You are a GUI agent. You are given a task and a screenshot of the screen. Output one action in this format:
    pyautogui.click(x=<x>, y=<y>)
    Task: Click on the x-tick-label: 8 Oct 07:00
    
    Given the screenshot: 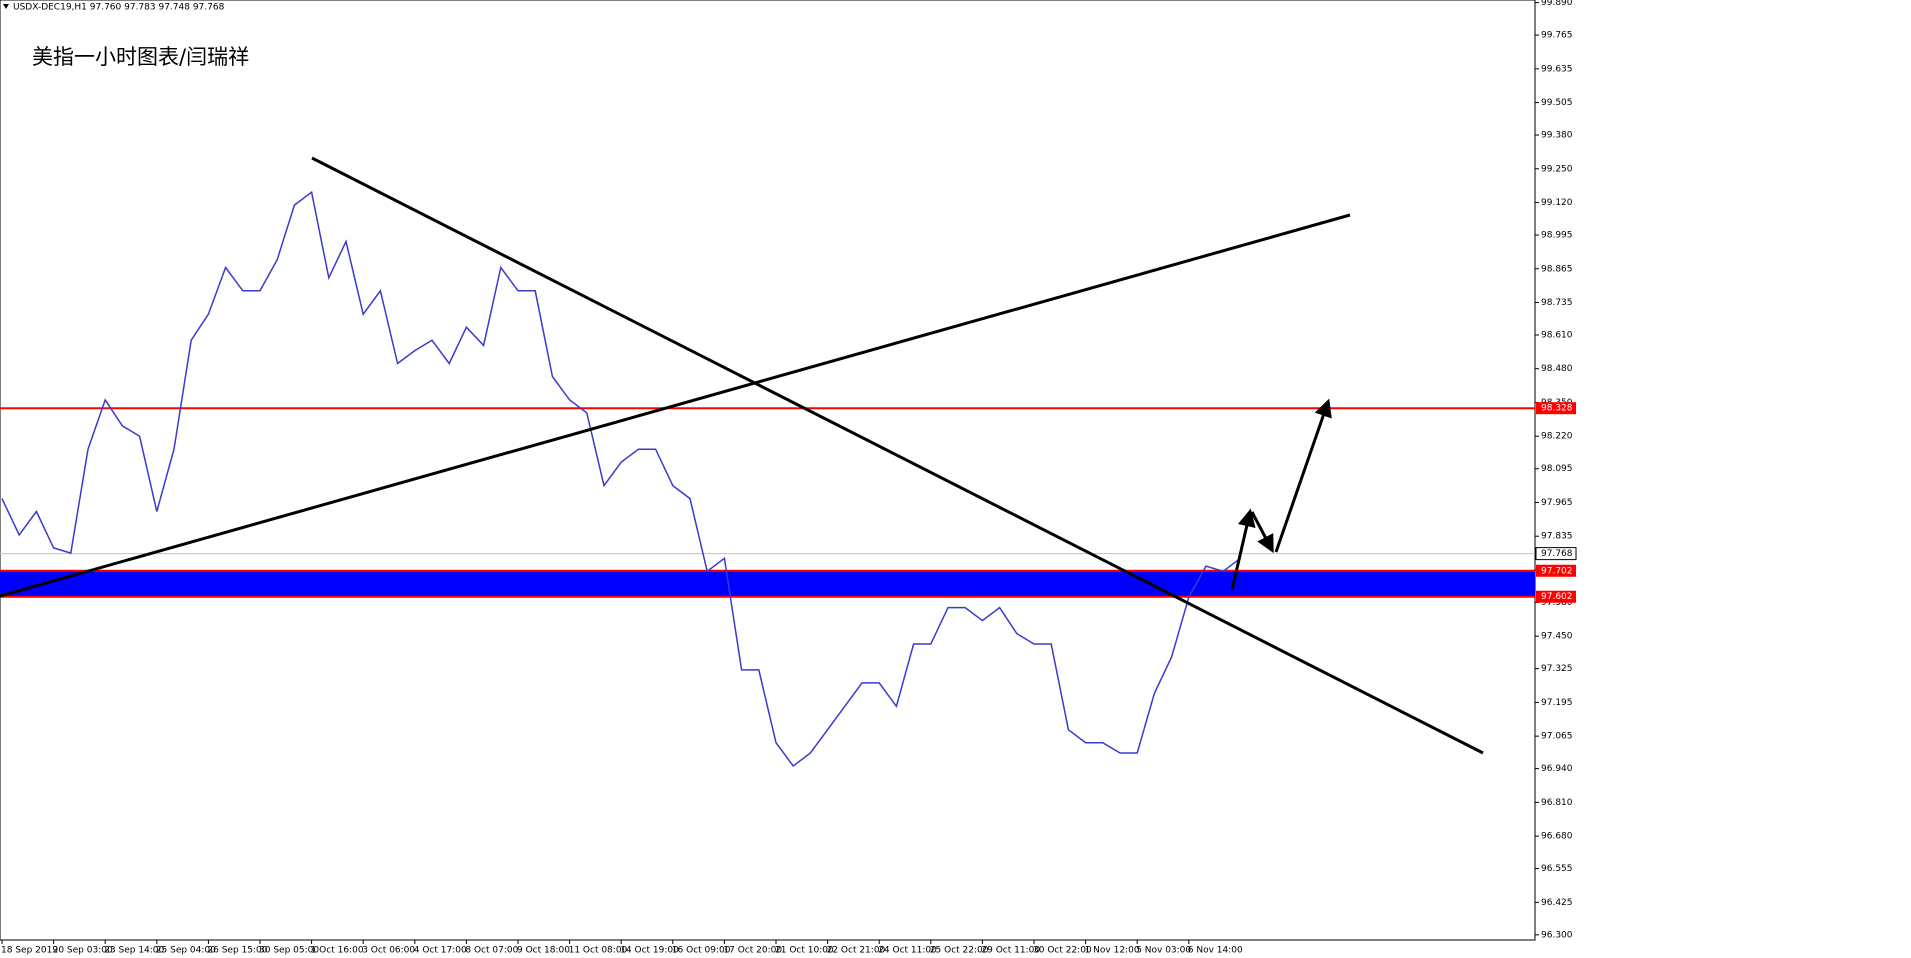 What is the action you would take?
    pyautogui.click(x=491, y=951)
    